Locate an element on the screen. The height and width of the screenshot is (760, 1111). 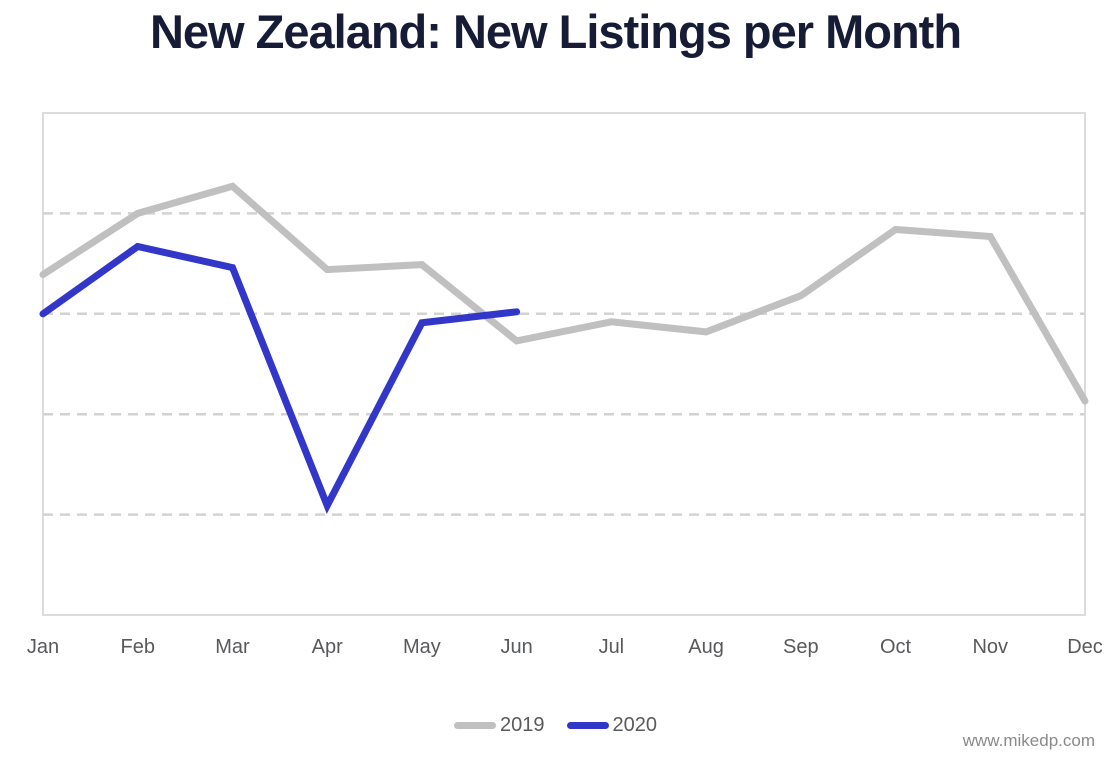
legend: 2019 2020 is located at coordinates (555, 725).